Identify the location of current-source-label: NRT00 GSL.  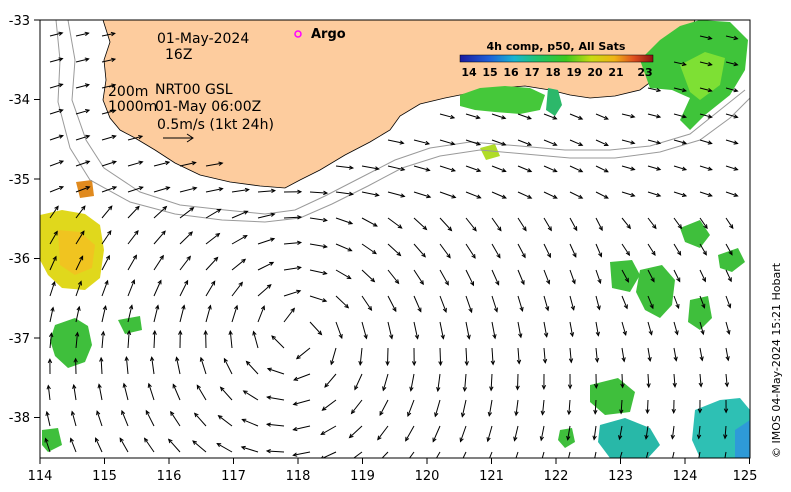
(194, 90).